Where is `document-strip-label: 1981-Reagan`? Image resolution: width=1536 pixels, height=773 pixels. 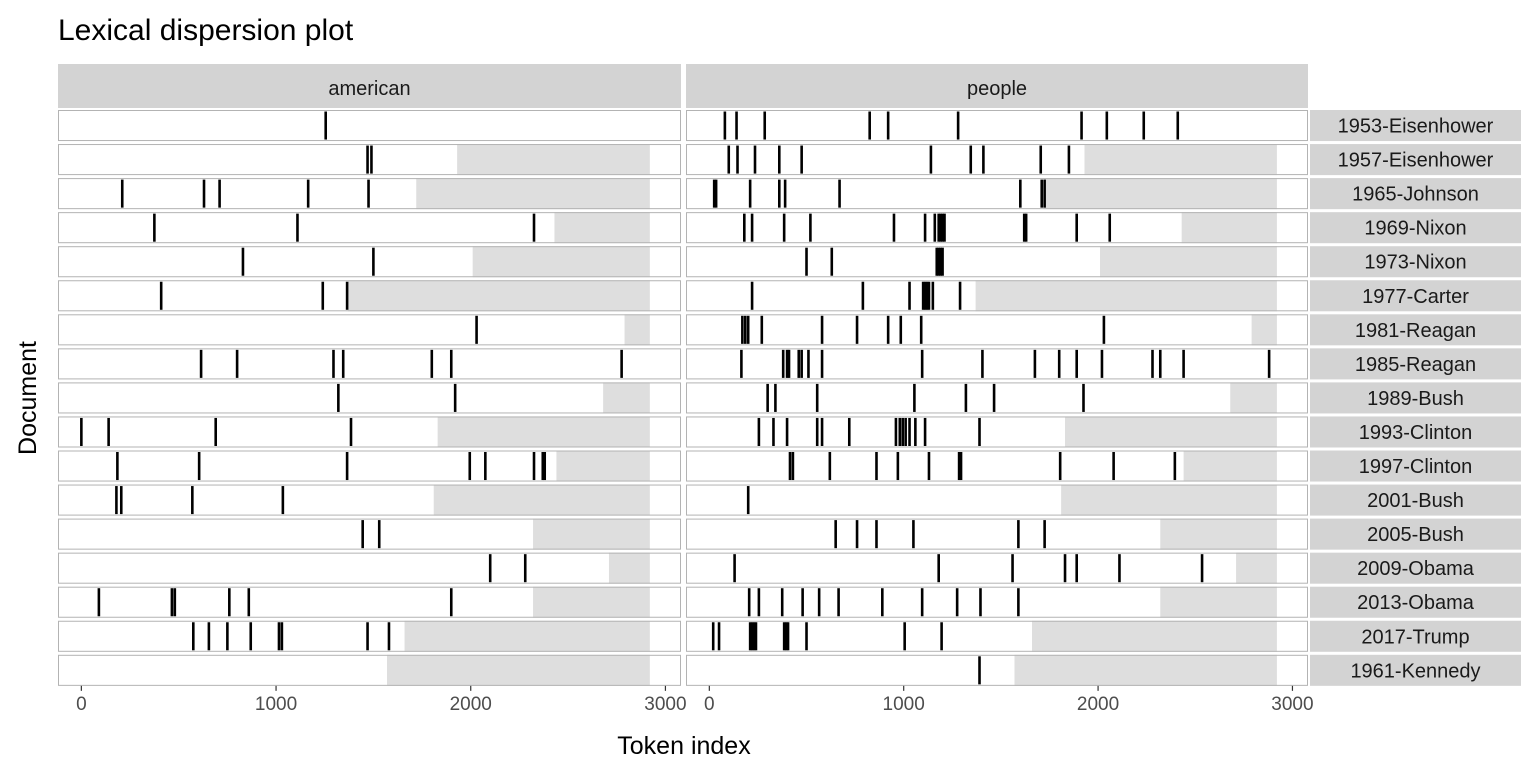
document-strip-label: 1981-Reagan is located at coordinates (1415, 331).